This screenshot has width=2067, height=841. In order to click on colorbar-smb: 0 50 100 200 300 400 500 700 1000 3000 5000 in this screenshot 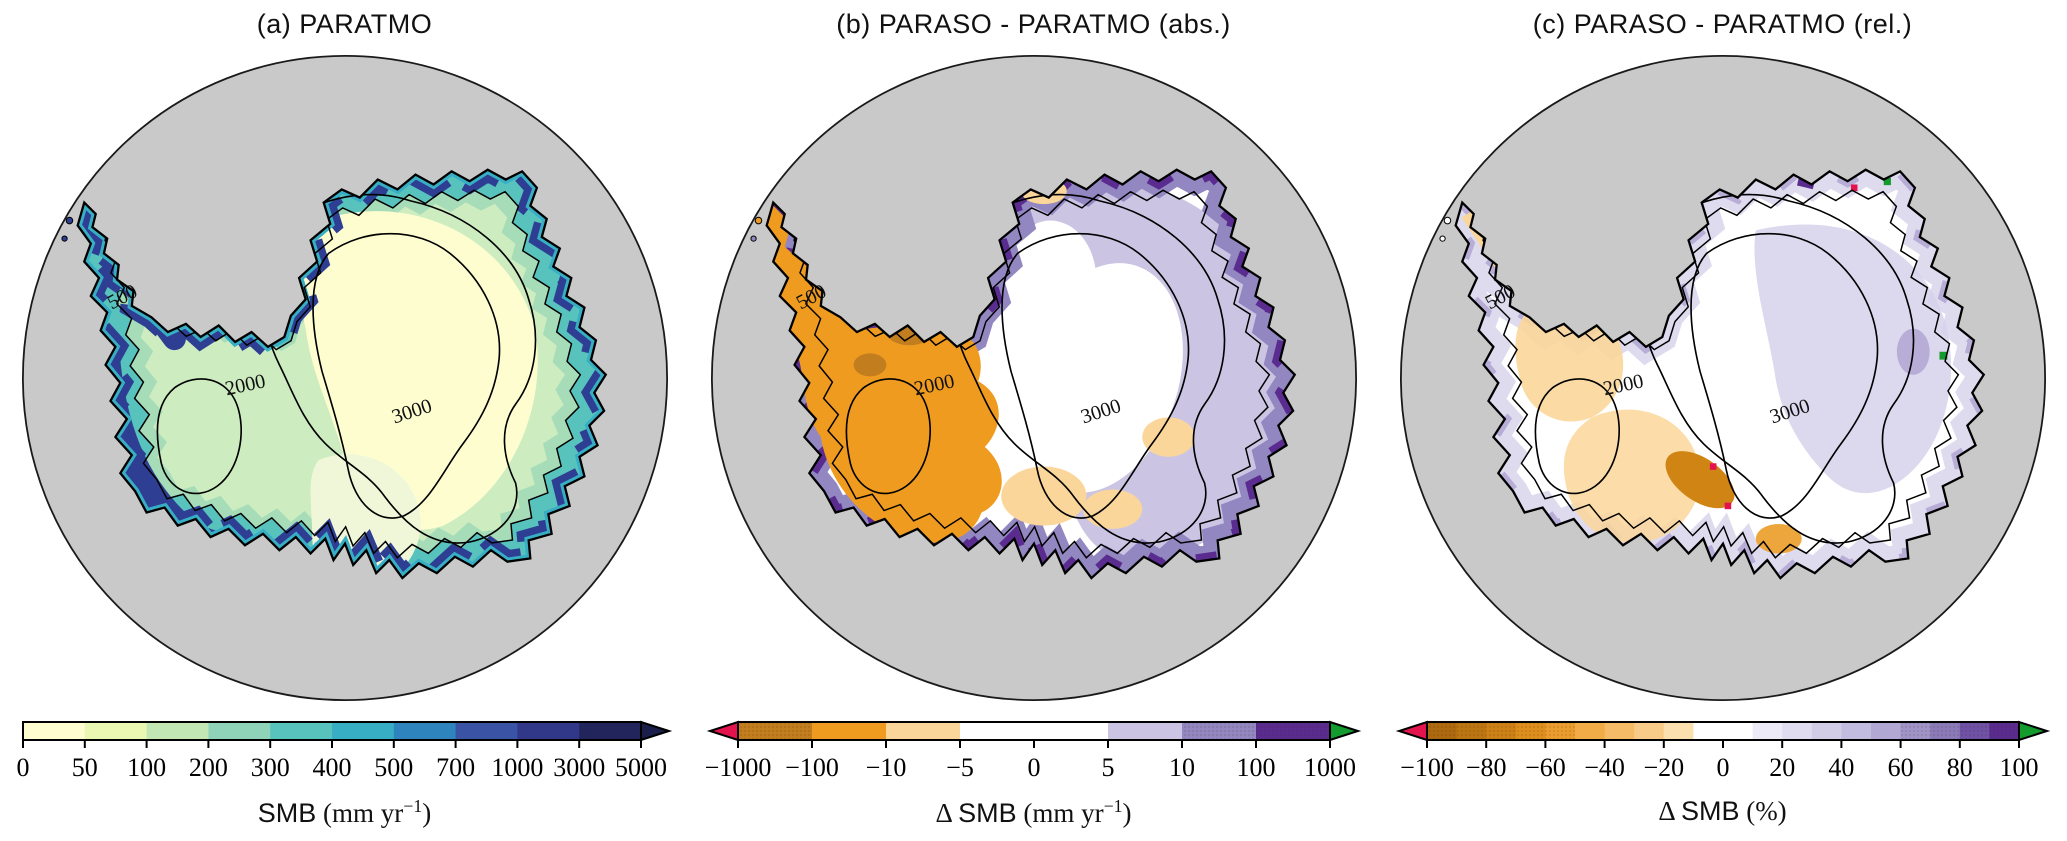, I will do `click(344, 751)`.